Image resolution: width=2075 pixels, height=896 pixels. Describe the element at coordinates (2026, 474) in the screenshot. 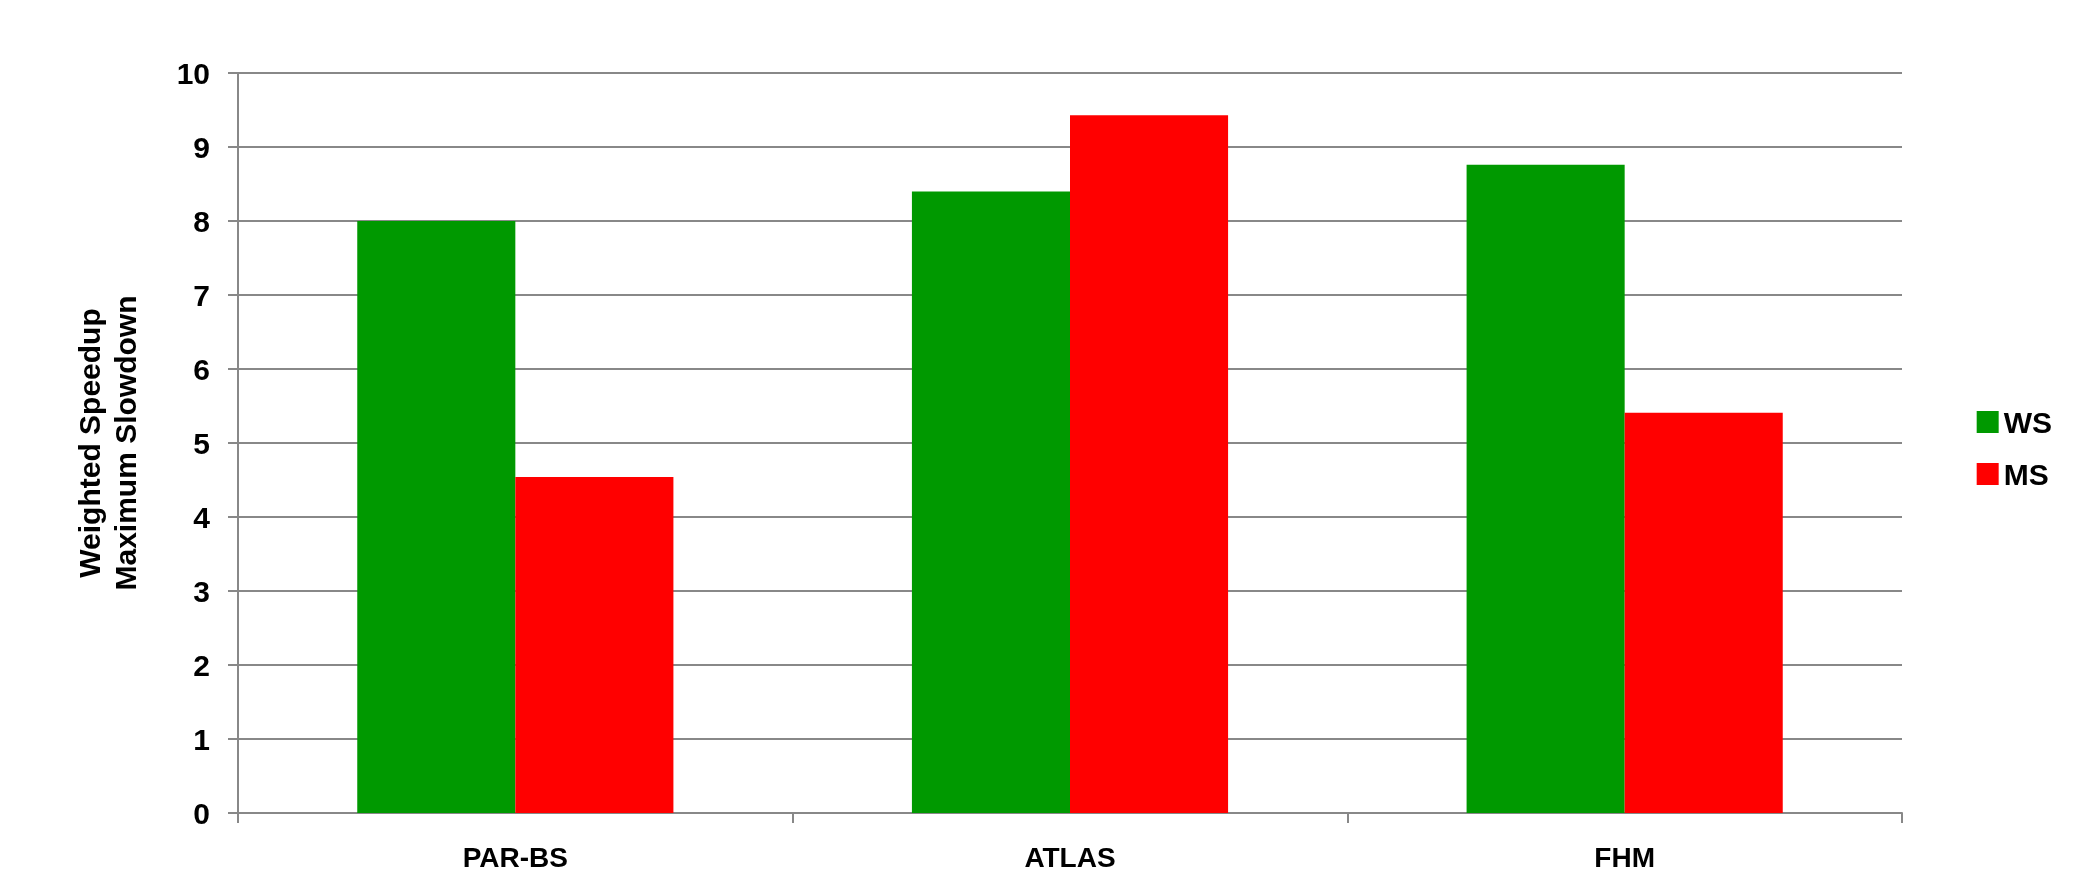

I see `legend-label: MS` at that location.